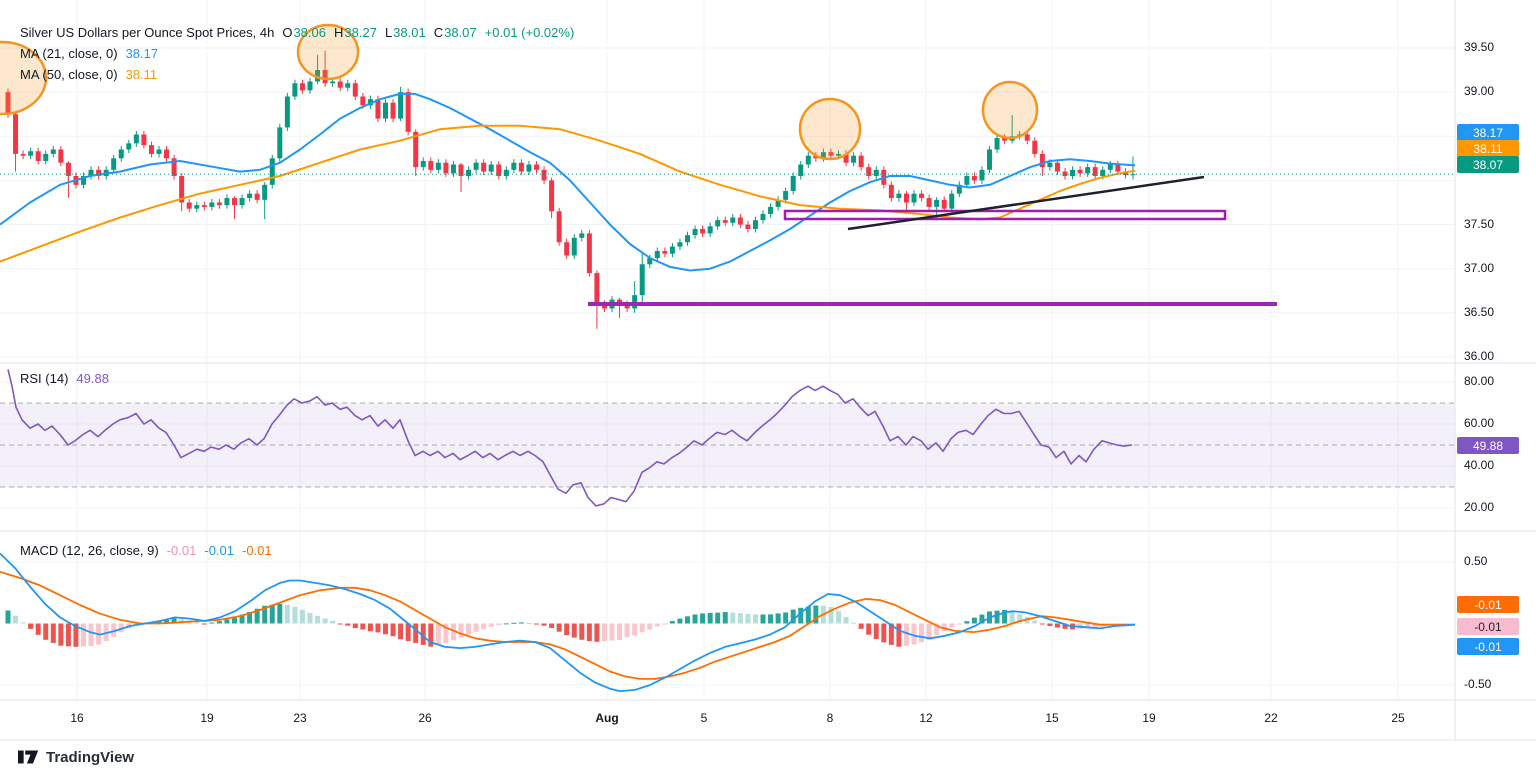 This screenshot has width=1536, height=777. What do you see at coordinates (69, 53) in the screenshot?
I see `ma21-label: MA (21, close, 0)` at bounding box center [69, 53].